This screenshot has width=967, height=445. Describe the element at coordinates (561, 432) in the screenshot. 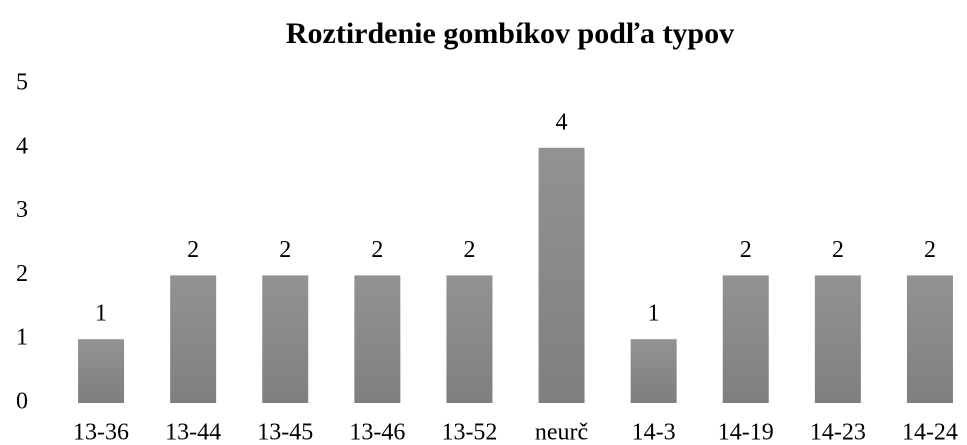

I see `x-tick-label: neurč` at that location.